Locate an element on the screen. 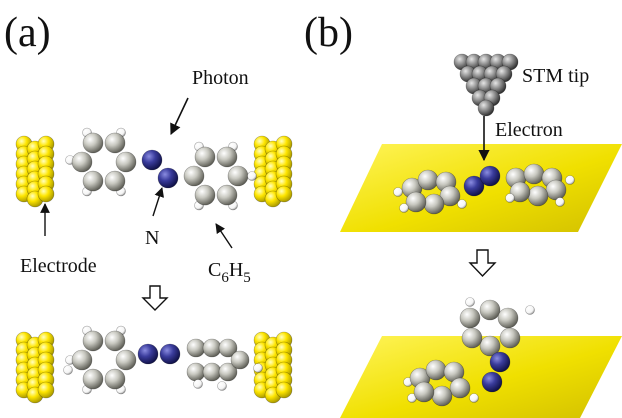 This screenshot has width=622, height=418. tip-atom is located at coordinates (486, 108).